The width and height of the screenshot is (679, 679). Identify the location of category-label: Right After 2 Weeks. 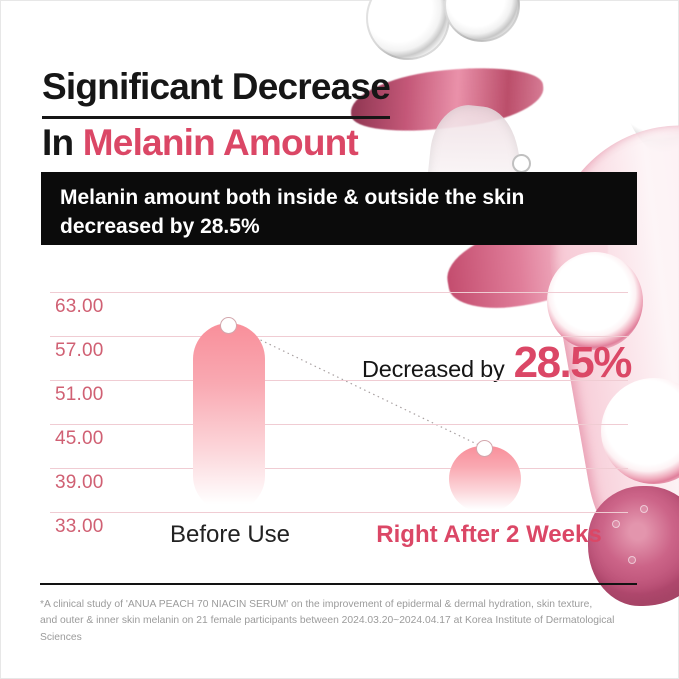
(489, 534).